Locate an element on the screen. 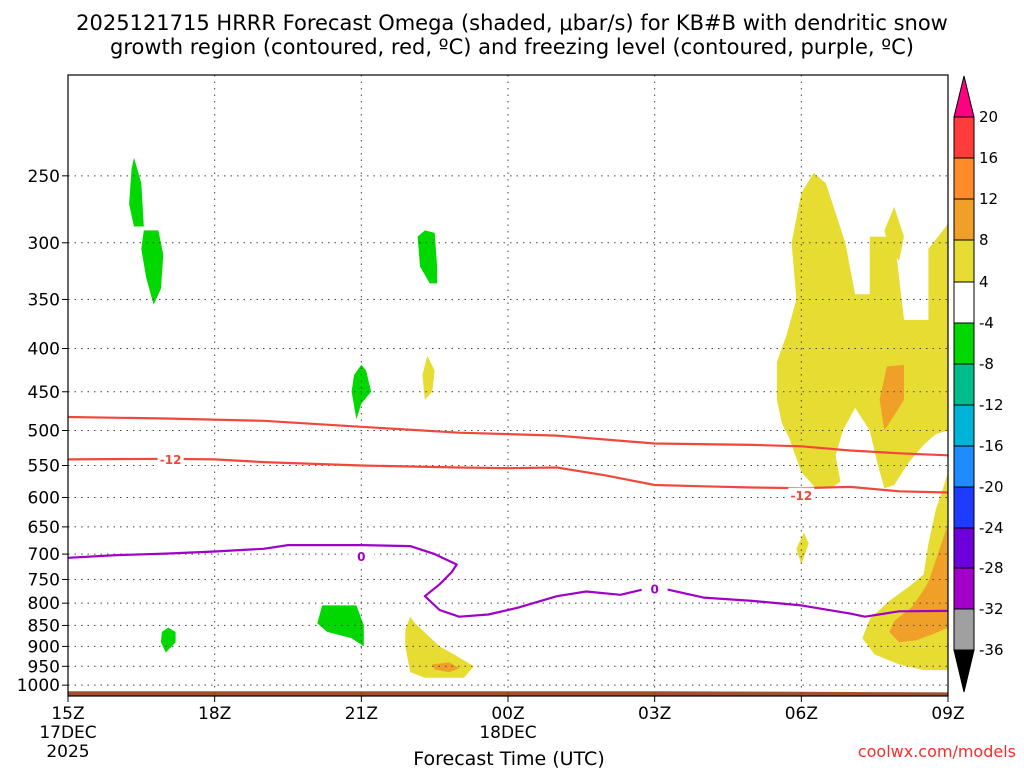 The height and width of the screenshot is (768, 1024). colorbar-label-1: 16 is located at coordinates (988, 158).